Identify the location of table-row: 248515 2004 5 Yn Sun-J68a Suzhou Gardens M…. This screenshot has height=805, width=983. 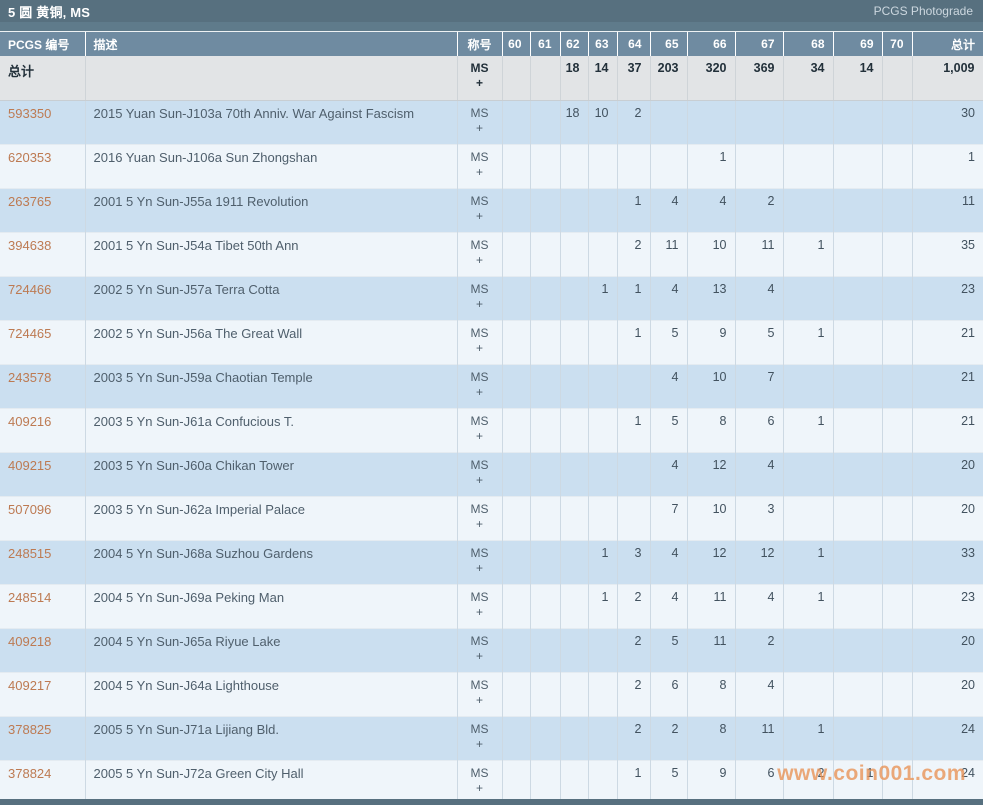
(491, 562).